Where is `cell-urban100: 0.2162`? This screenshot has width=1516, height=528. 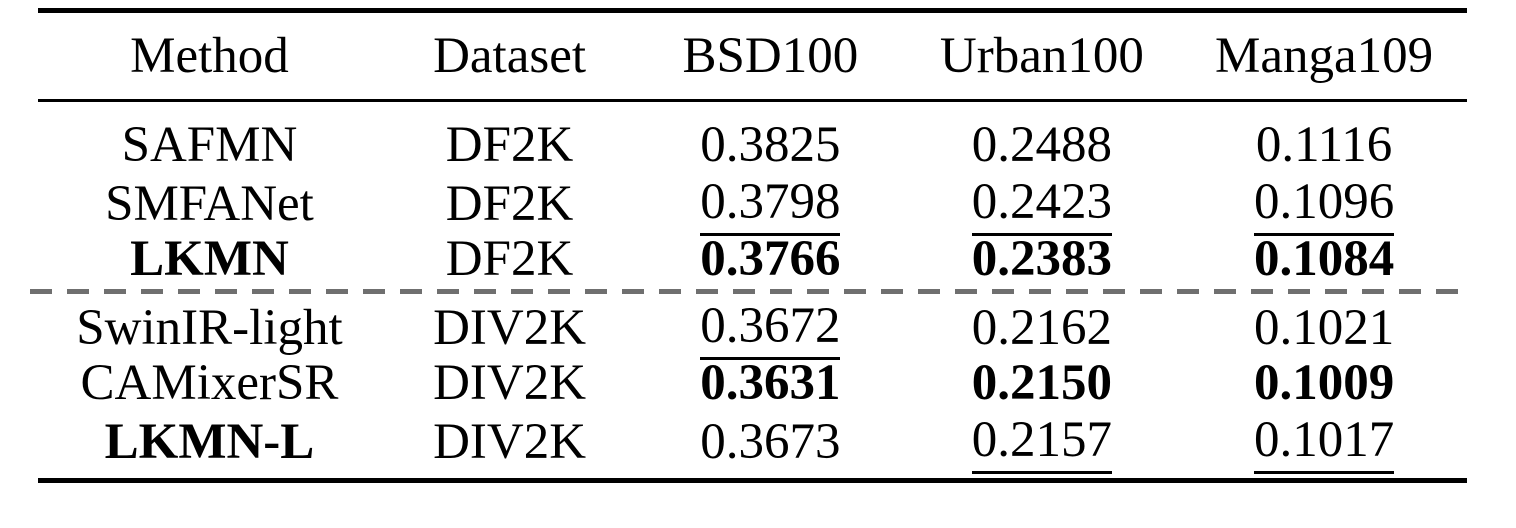
cell-urban100: 0.2162 is located at coordinates (1042, 328).